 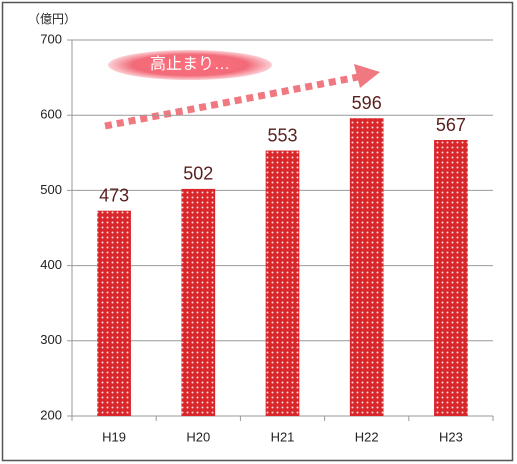 What do you see at coordinates (51, 264) in the screenshot?
I see `y-tick-label: 400` at bounding box center [51, 264].